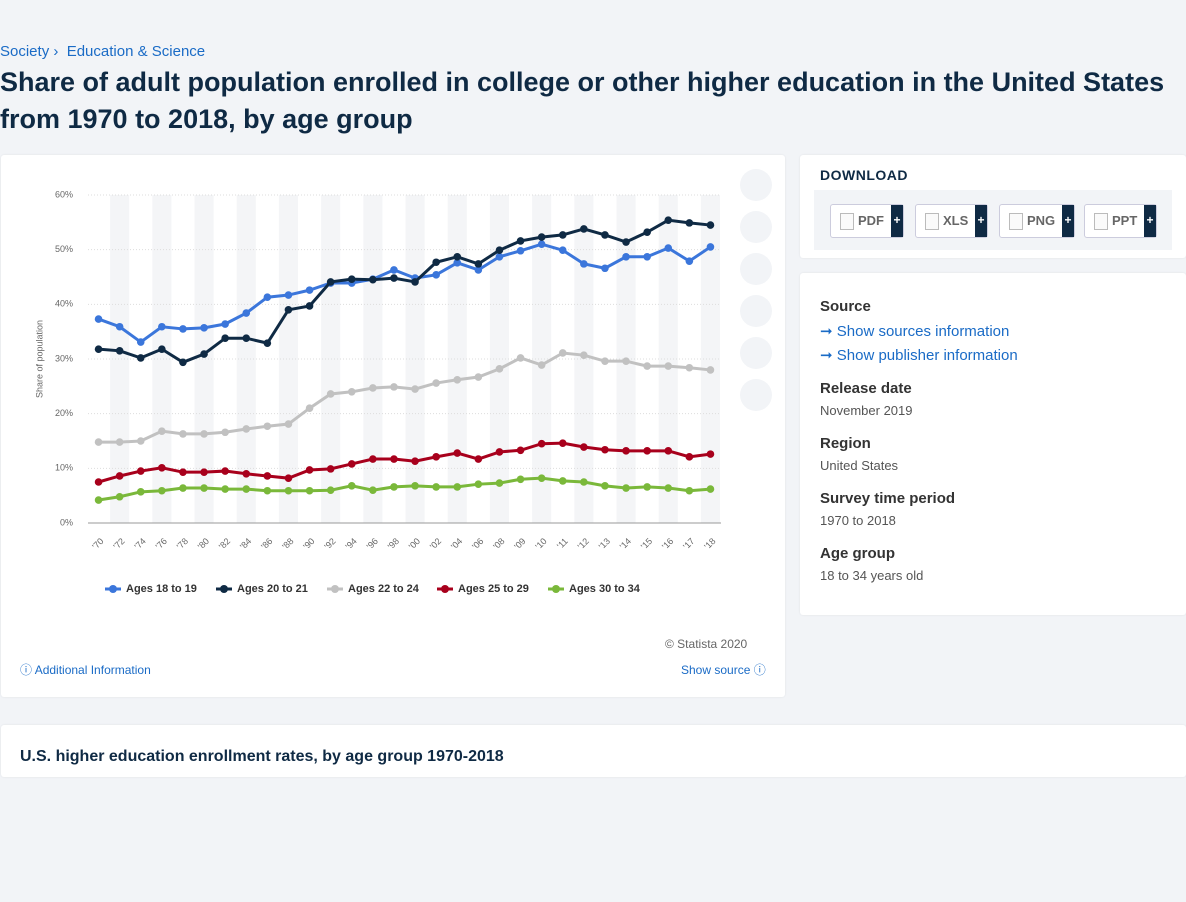  Describe the element at coordinates (923, 331) in the screenshot. I see `source-link-text: Show sources information` at that location.